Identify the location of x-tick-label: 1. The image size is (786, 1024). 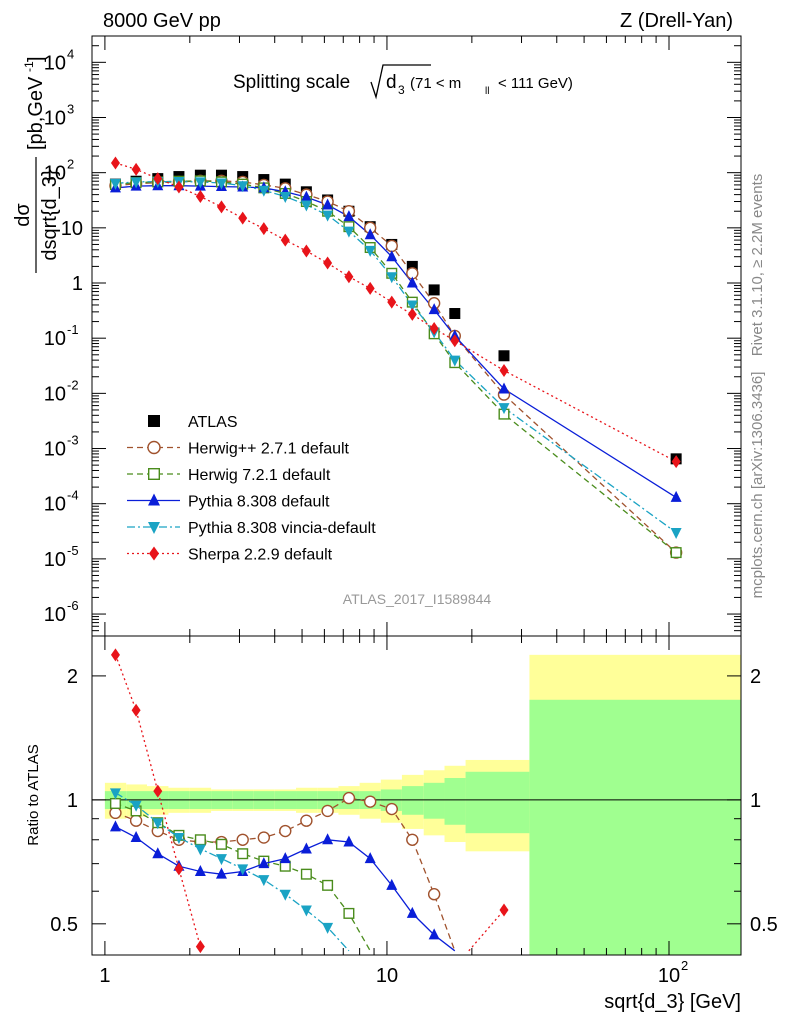
(104, 976).